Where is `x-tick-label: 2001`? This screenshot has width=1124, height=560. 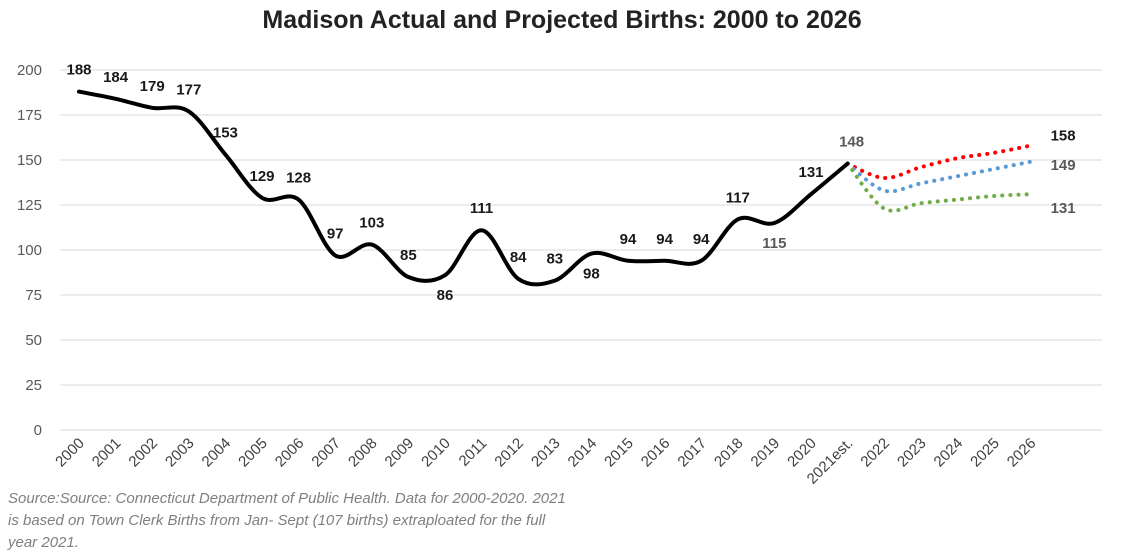
x-tick-label: 2001 is located at coordinates (107, 453).